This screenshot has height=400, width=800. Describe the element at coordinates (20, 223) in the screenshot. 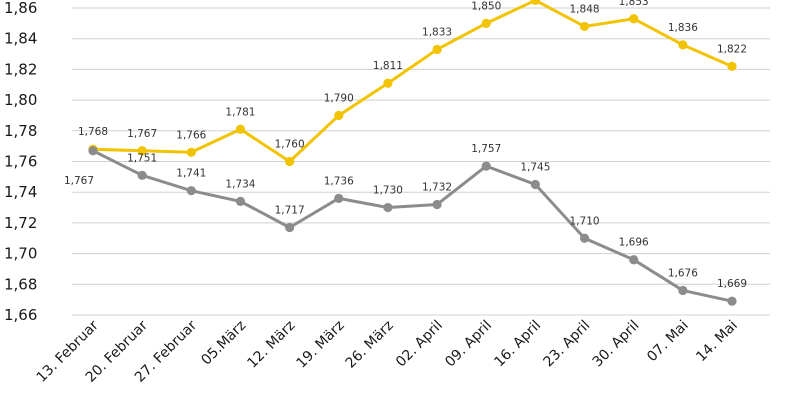

I see `y-tick-label: 1,72` at that location.